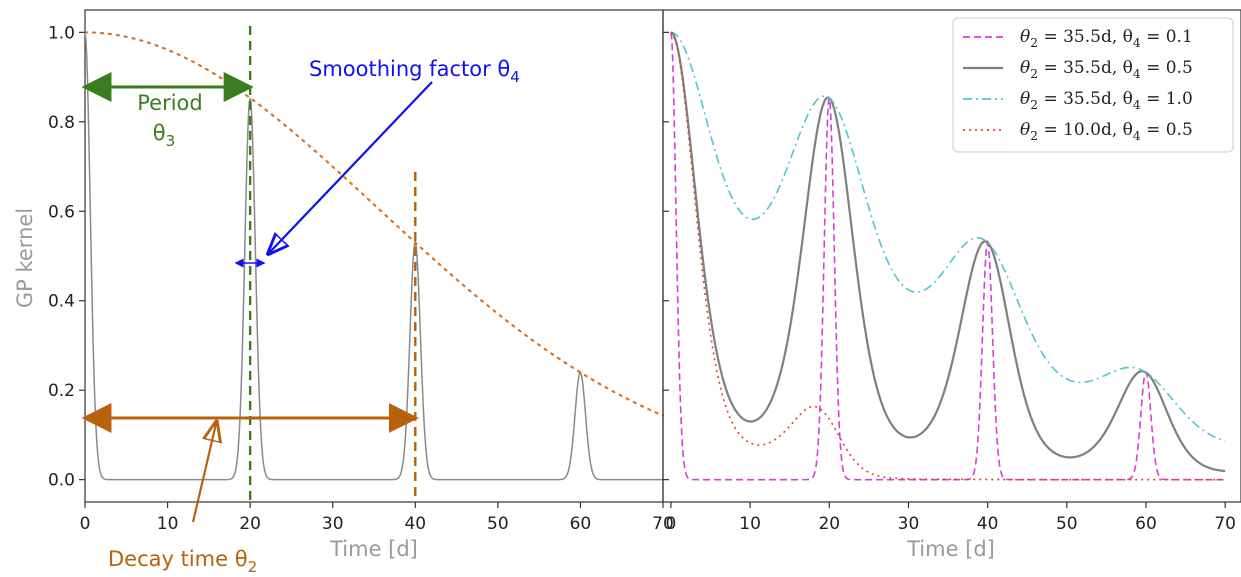  What do you see at coordinates (950, 549) in the screenshot?
I see `right-x-axis-title: Time [d]` at bounding box center [950, 549].